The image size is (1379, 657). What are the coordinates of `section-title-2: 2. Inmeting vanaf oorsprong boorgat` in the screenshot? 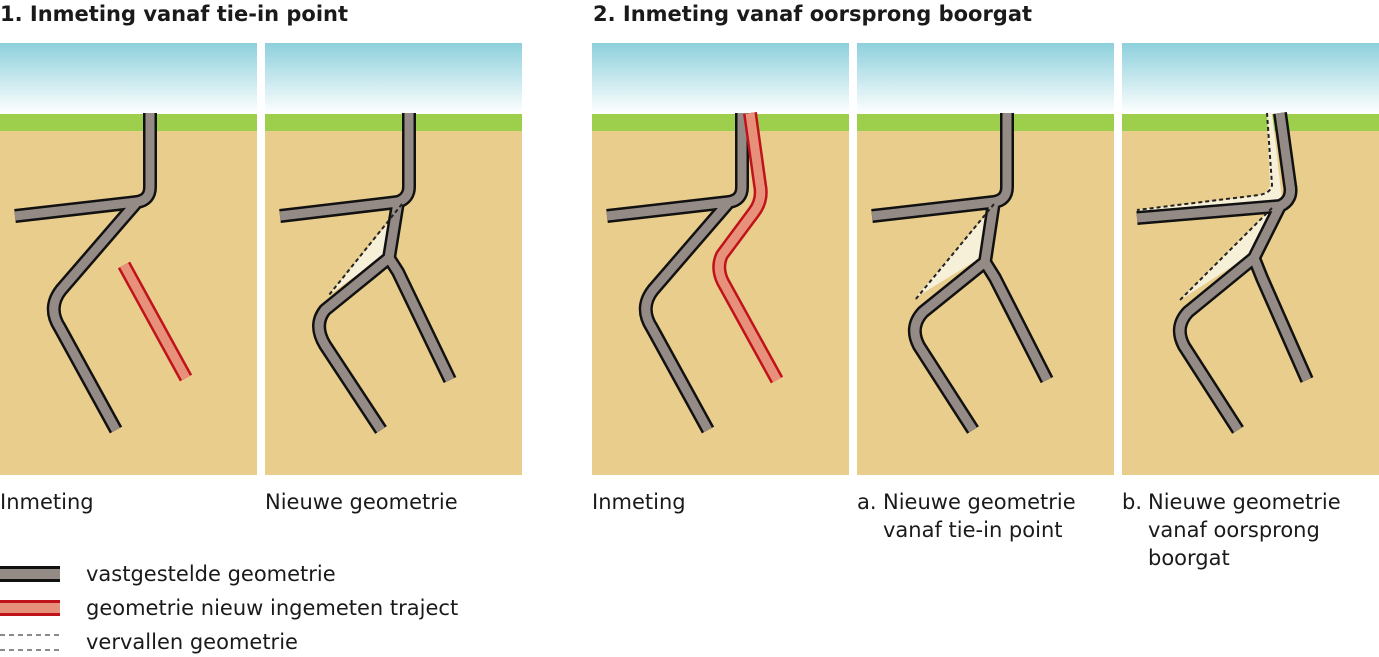 It's located at (813, 14).